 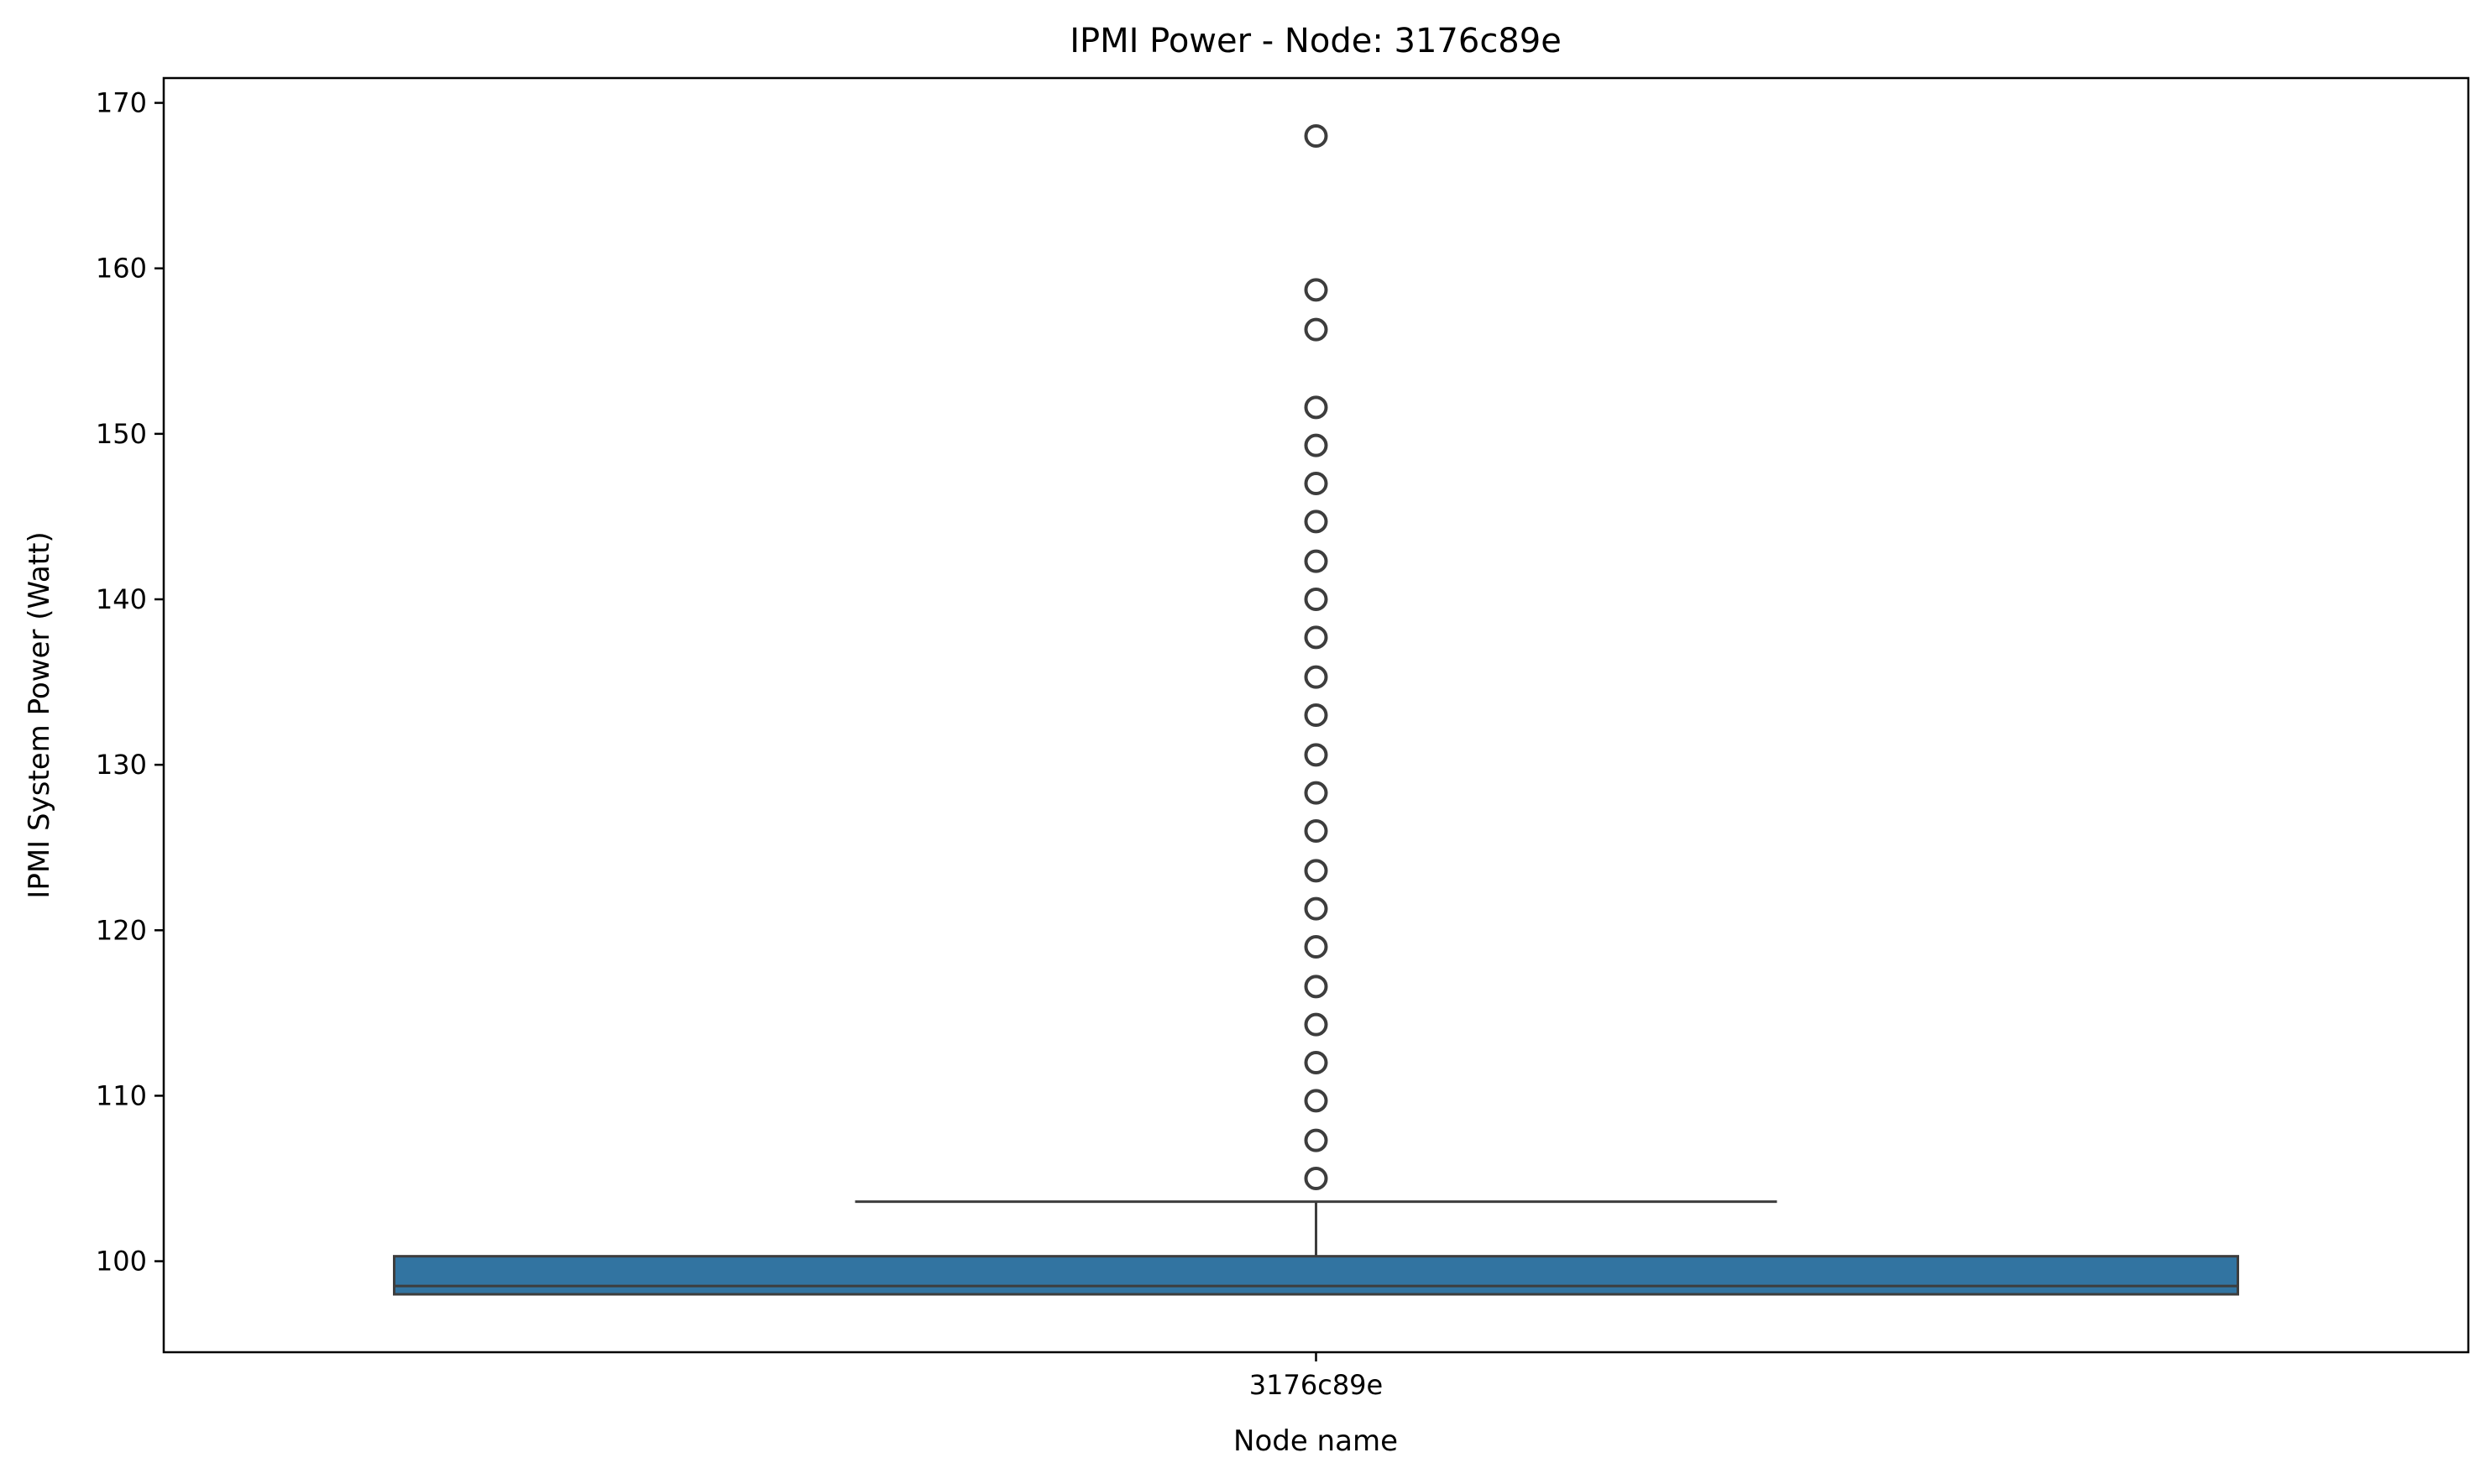 I want to click on x-axis: 3176c89e, so click(x=1316, y=1376).